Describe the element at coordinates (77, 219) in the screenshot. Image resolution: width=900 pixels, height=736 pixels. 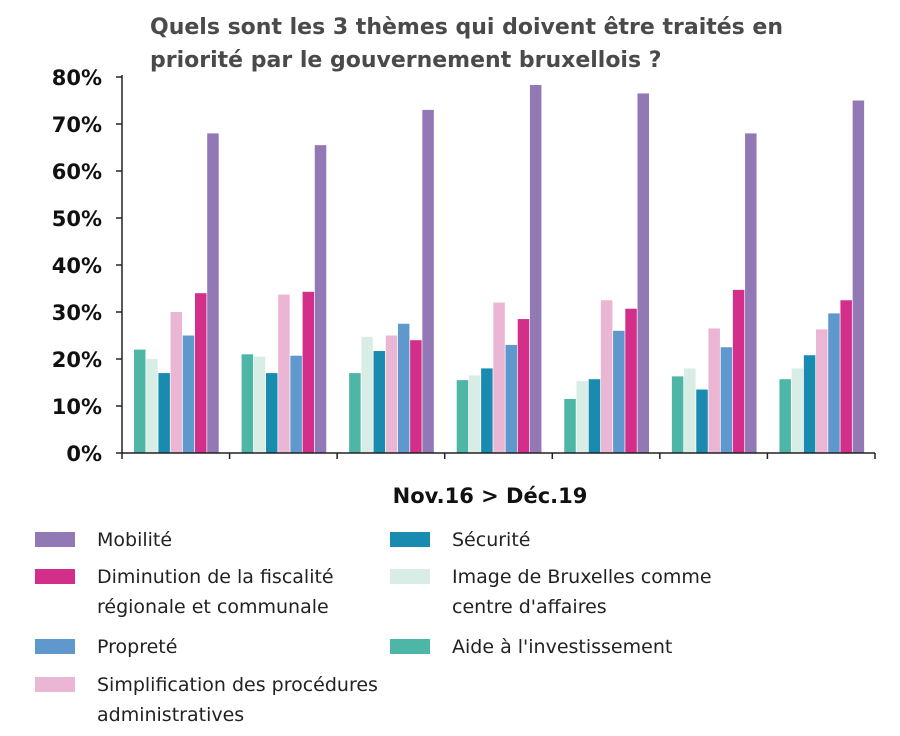
I see `y-tick-label: 50%` at that location.